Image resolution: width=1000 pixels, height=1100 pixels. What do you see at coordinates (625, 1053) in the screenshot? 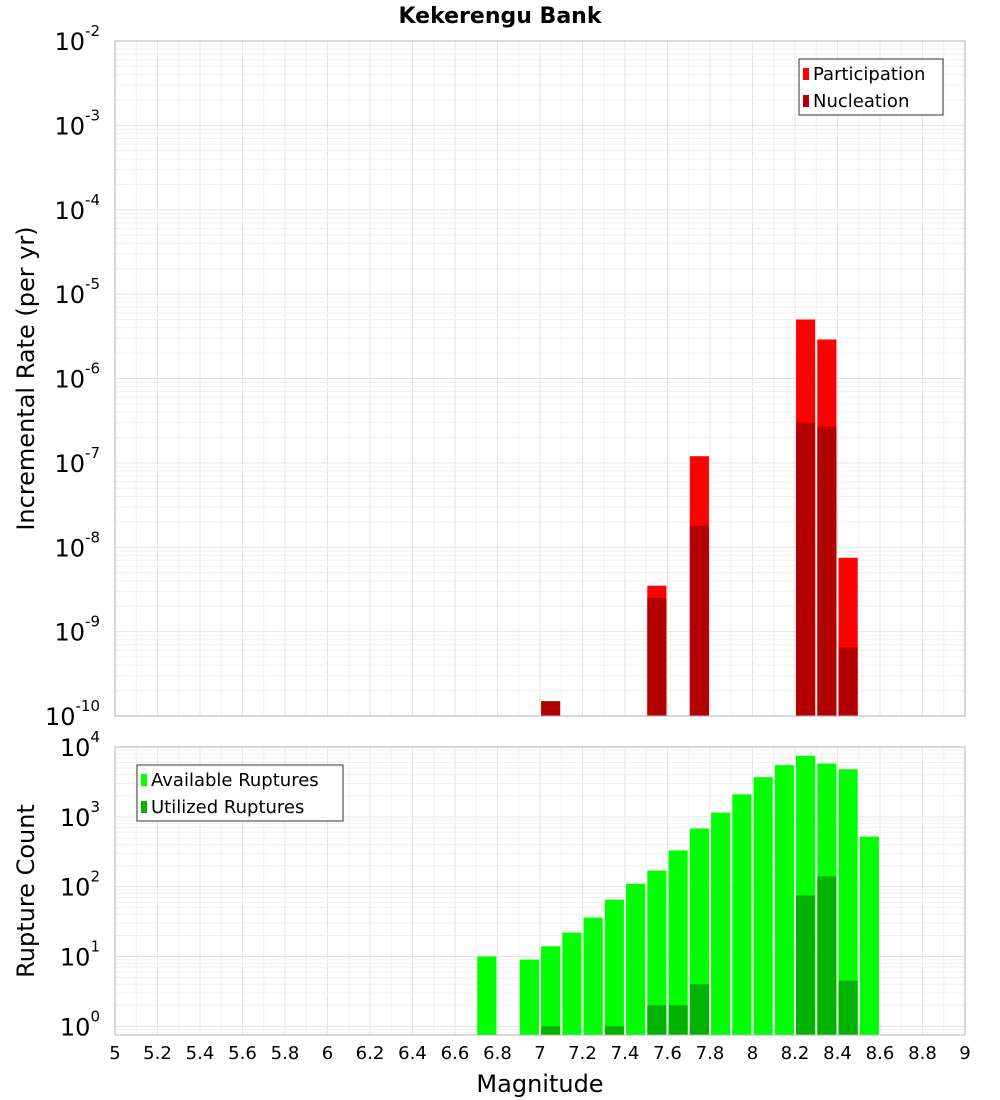
I see `x-tick-label: 7.4` at bounding box center [625, 1053].